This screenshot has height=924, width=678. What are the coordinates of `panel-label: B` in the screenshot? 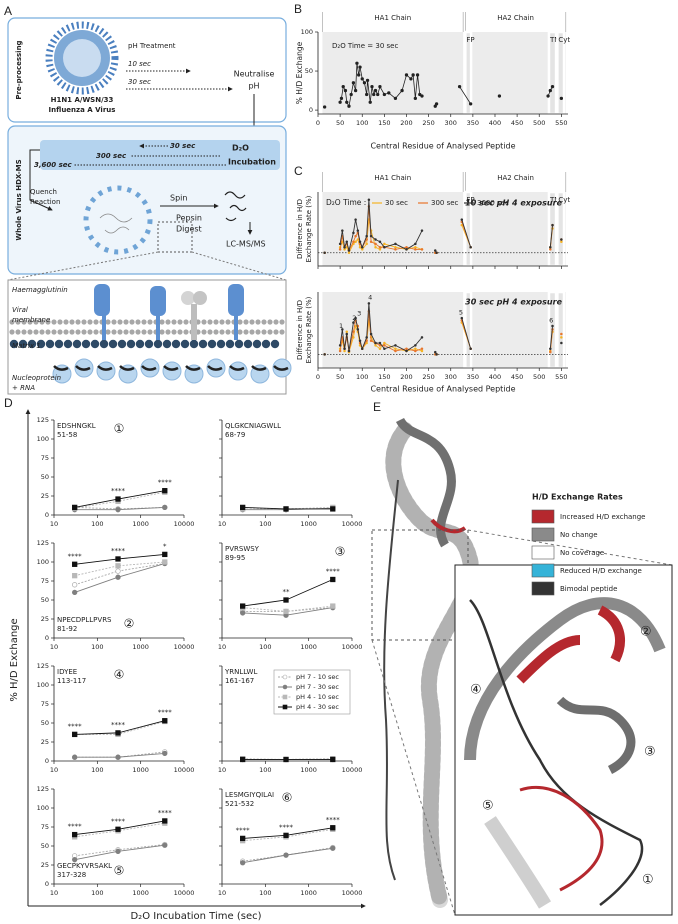 It's located at (298, 9).